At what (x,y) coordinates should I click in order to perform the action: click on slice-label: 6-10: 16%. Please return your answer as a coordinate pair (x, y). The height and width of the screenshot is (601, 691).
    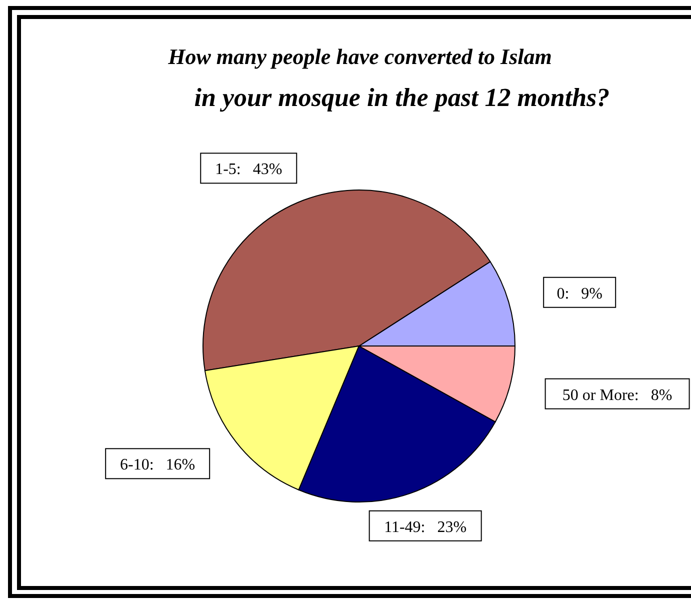
    Looking at the image, I should click on (158, 465).